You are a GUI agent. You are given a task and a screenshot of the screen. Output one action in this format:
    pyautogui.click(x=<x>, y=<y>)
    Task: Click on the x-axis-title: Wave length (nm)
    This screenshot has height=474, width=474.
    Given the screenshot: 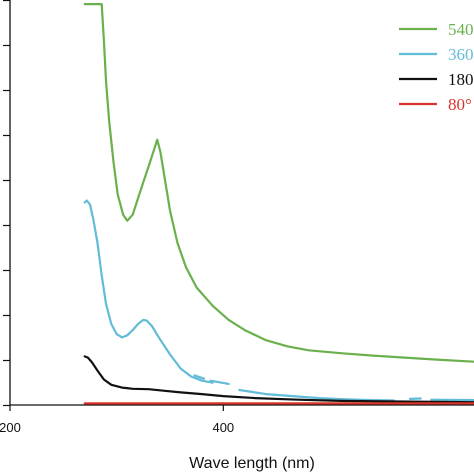 What is the action you would take?
    pyautogui.click(x=252, y=463)
    